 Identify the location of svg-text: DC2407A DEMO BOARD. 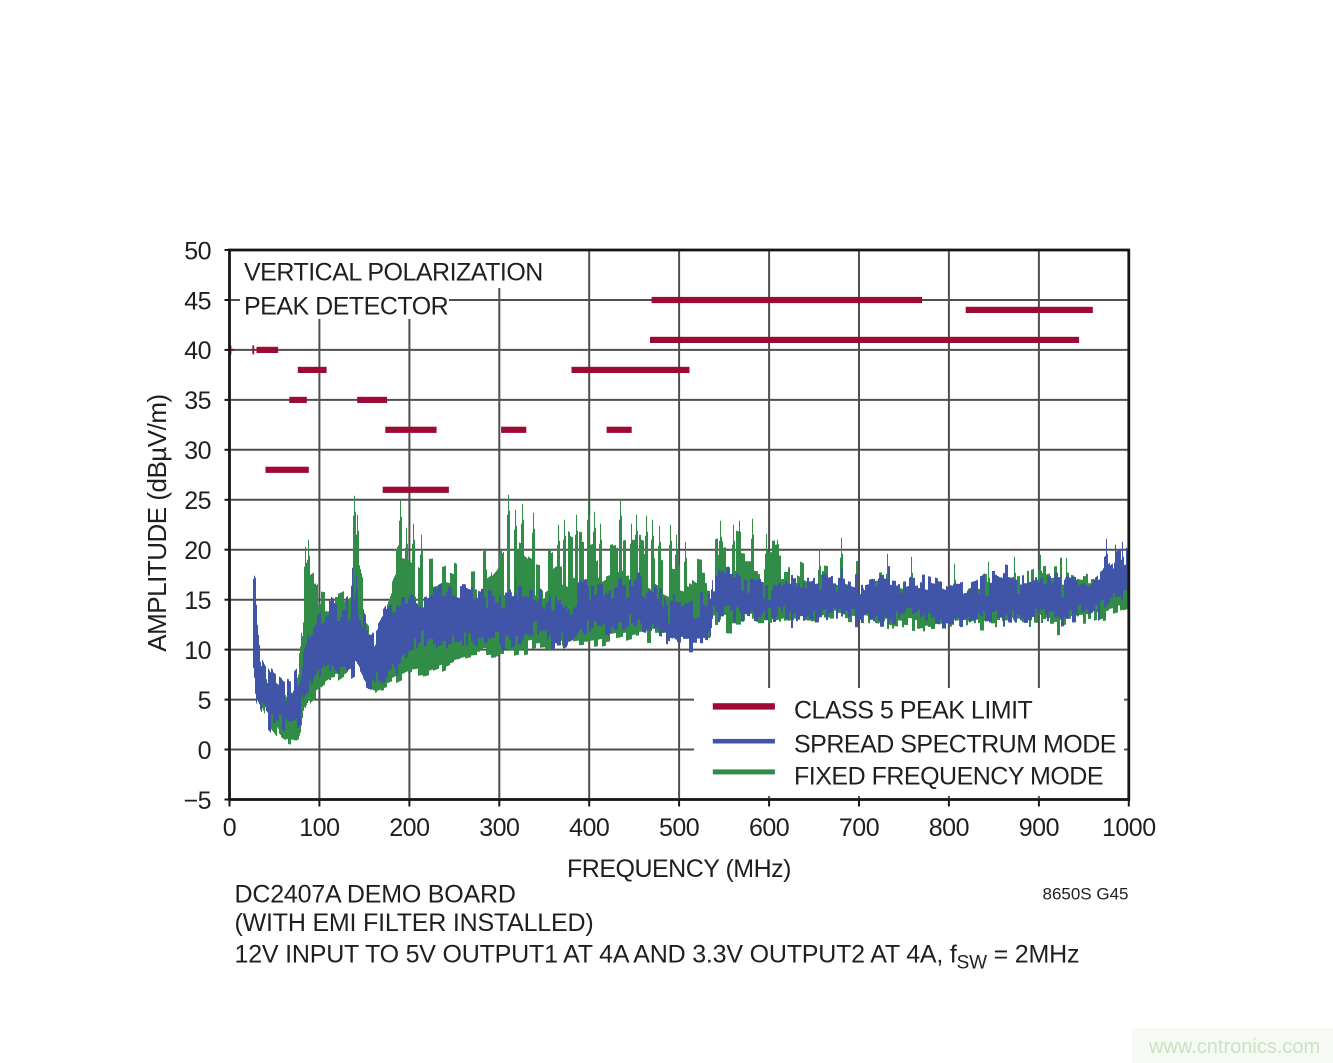
(375, 895).